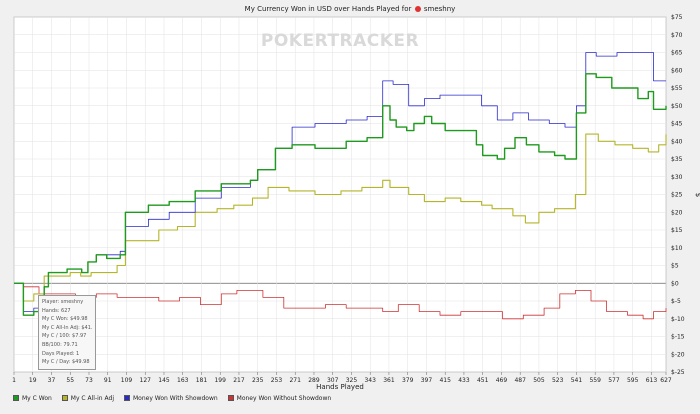 The image size is (700, 414). What do you see at coordinates (92, 398) in the screenshot?
I see `legend-label-allin-adj: My C All-in Adj` at bounding box center [92, 398].